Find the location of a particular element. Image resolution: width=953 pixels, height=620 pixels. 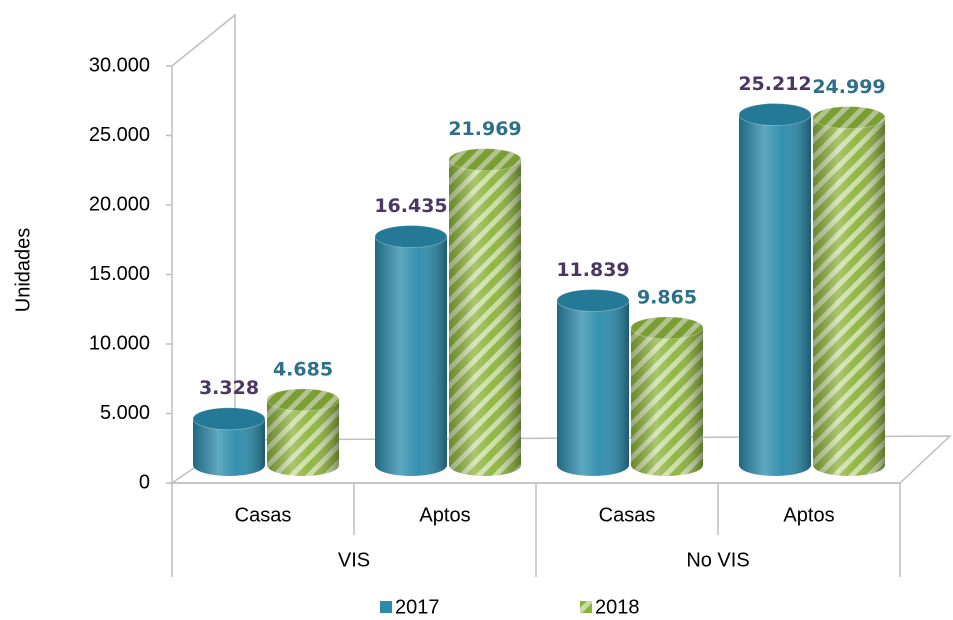

y-tick-label: 0 is located at coordinates (144, 482).